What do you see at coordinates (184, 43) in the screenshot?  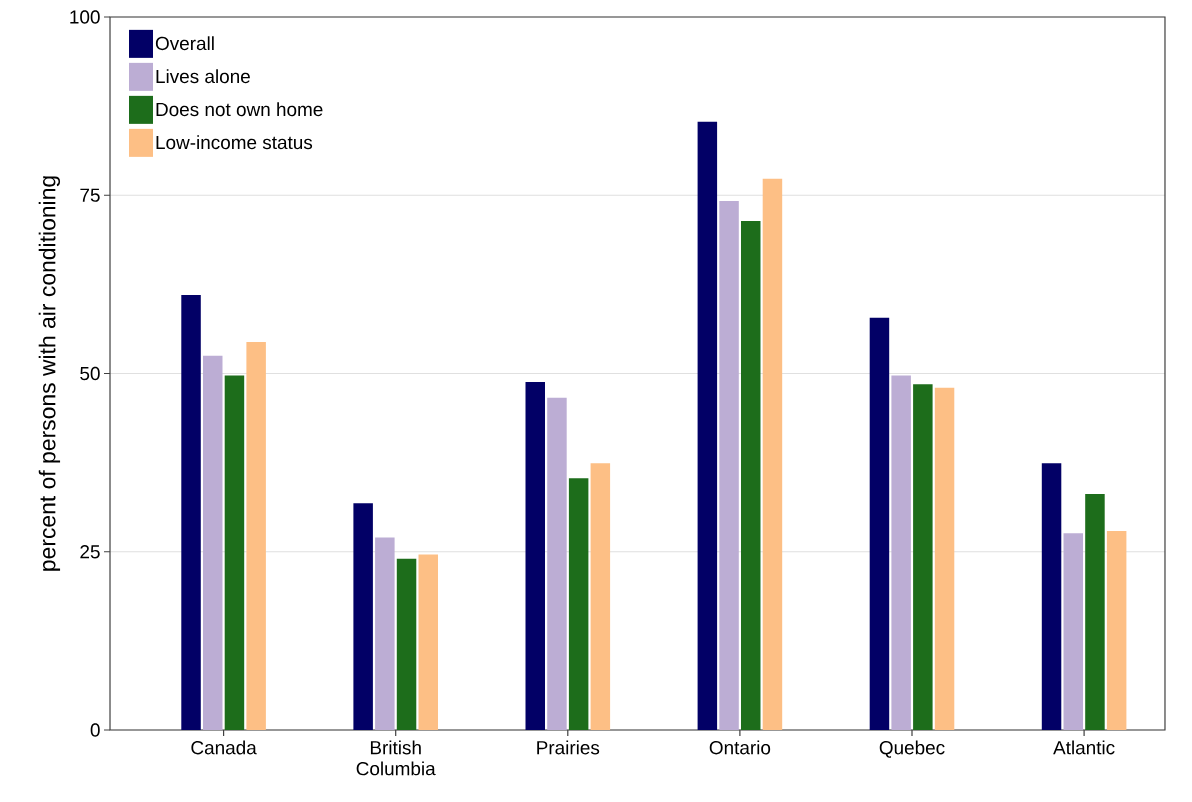 I see `legend-label: Overall` at bounding box center [184, 43].